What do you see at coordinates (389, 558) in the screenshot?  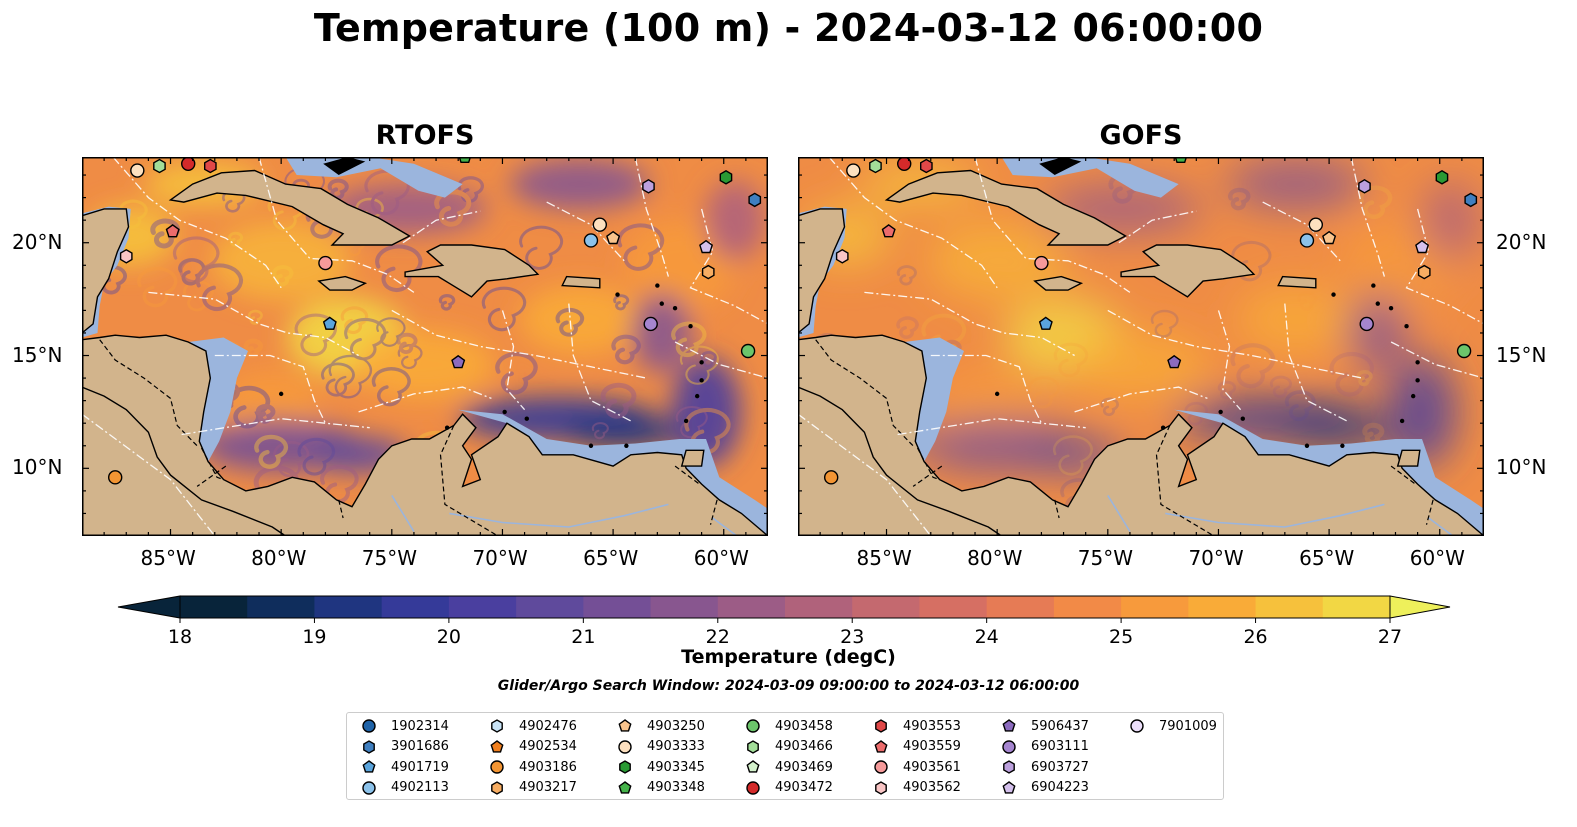 I see `lon-tick-label: 75°W` at bounding box center [389, 558].